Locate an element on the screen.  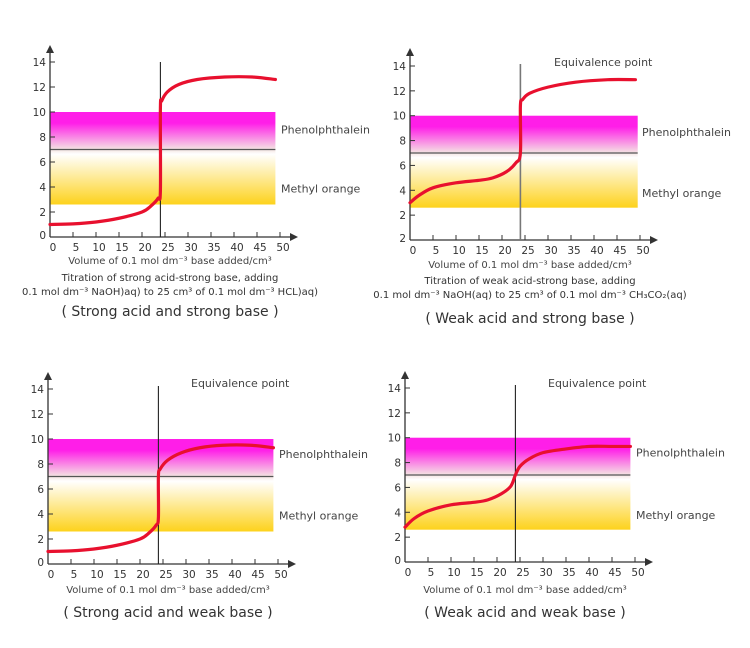
chart-title: ( Weak acid and weak base ) is located at coordinates (524, 613).